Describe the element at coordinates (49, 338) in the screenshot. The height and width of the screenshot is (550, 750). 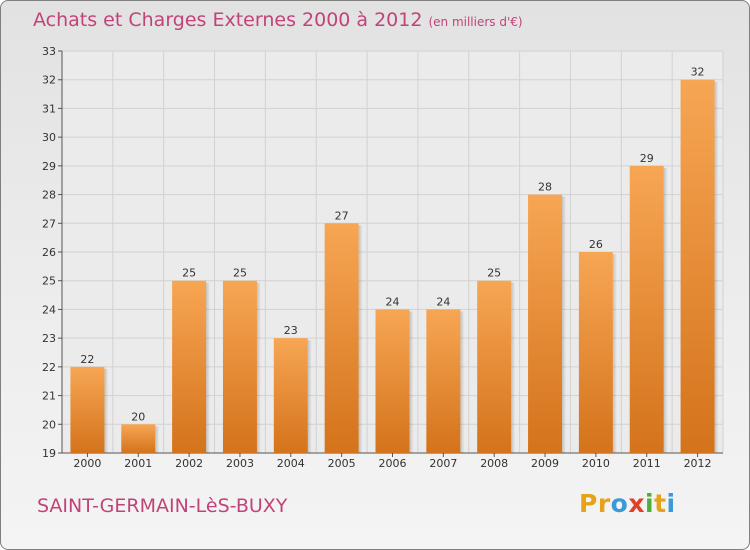
I see `y-tick-label: 23` at that location.